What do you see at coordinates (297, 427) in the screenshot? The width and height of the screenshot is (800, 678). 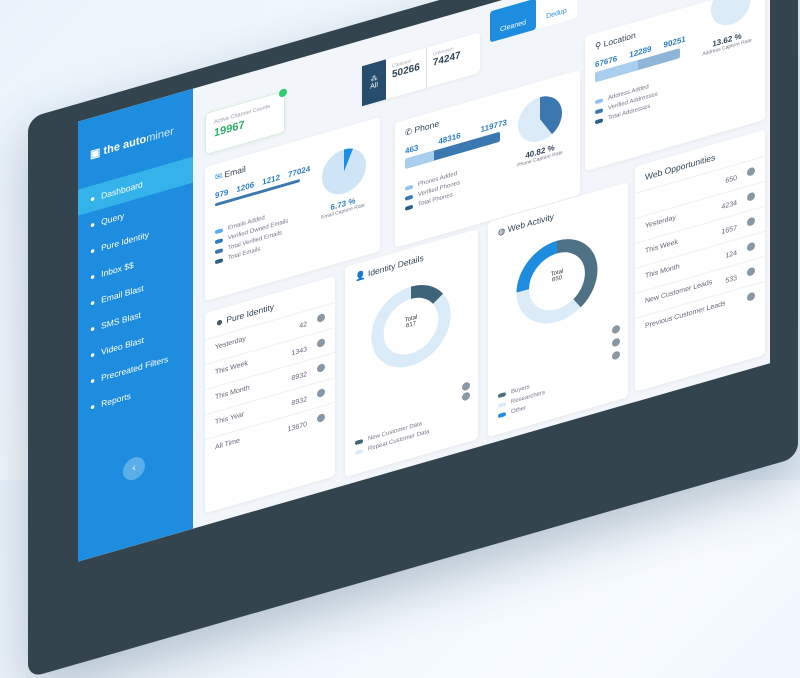 I see `row-value: 13670` at bounding box center [297, 427].